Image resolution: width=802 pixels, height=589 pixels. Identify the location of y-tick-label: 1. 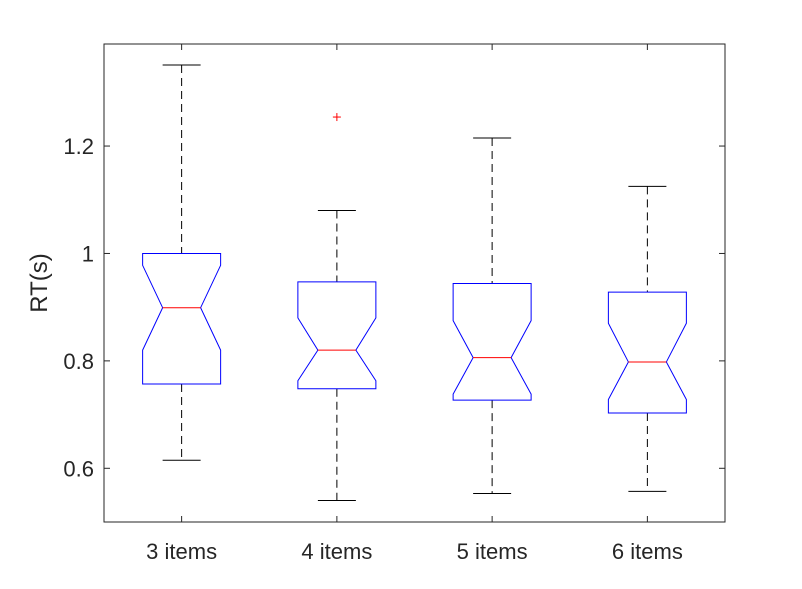
(88, 253).